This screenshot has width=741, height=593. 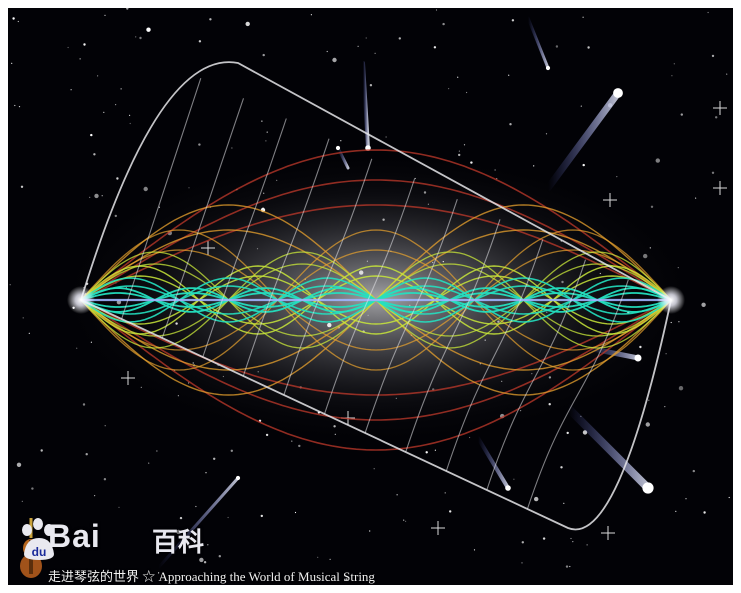 I want to click on wave-mode, so click(x=376, y=300).